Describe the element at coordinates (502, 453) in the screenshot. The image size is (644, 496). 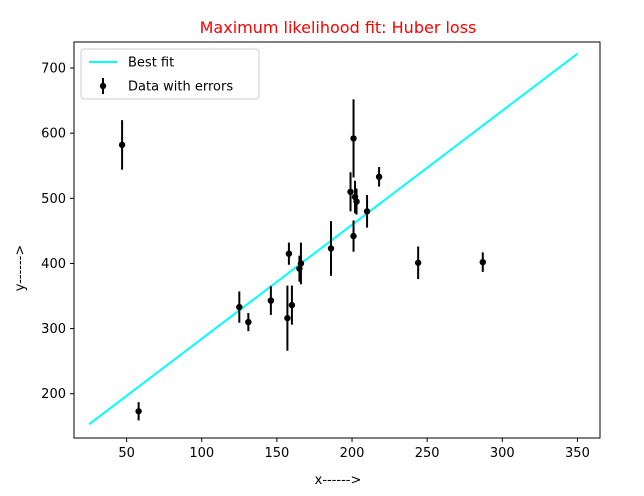
I see `x-tick-label: 300` at that location.